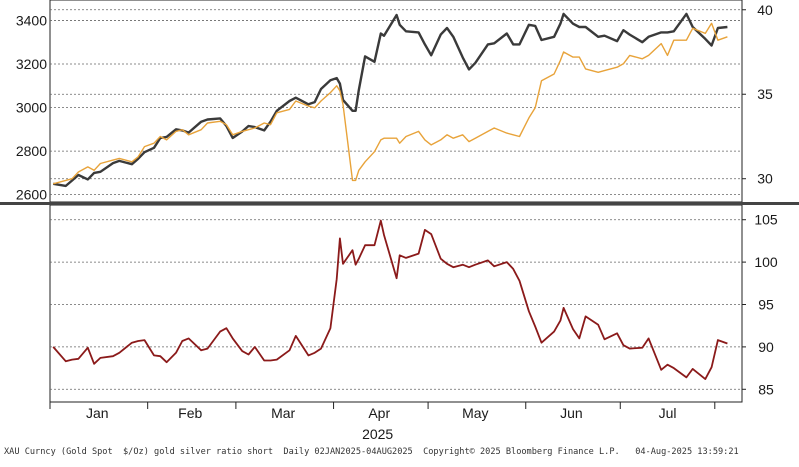 The height and width of the screenshot is (467, 799). What do you see at coordinates (668, 413) in the screenshot?
I see `x-tick-label-month: Jul` at bounding box center [668, 413].